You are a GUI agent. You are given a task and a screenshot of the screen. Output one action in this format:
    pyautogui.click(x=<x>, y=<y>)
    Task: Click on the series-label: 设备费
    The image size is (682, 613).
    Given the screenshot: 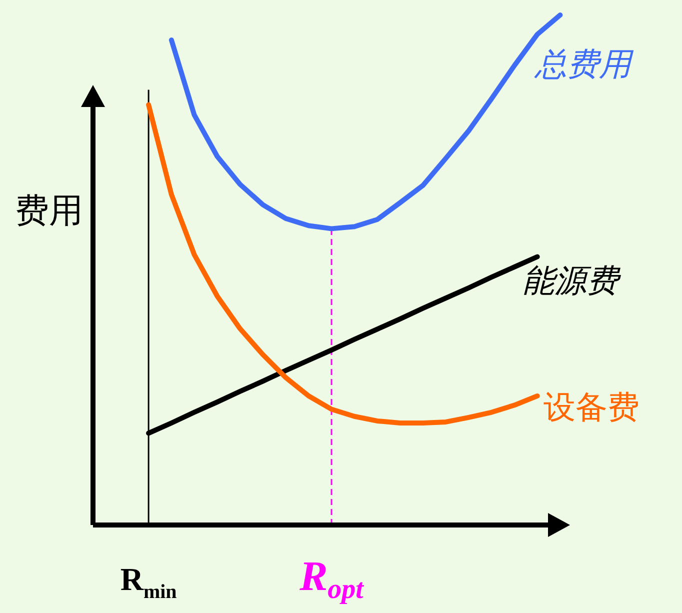 What is the action you would take?
    pyautogui.click(x=591, y=407)
    